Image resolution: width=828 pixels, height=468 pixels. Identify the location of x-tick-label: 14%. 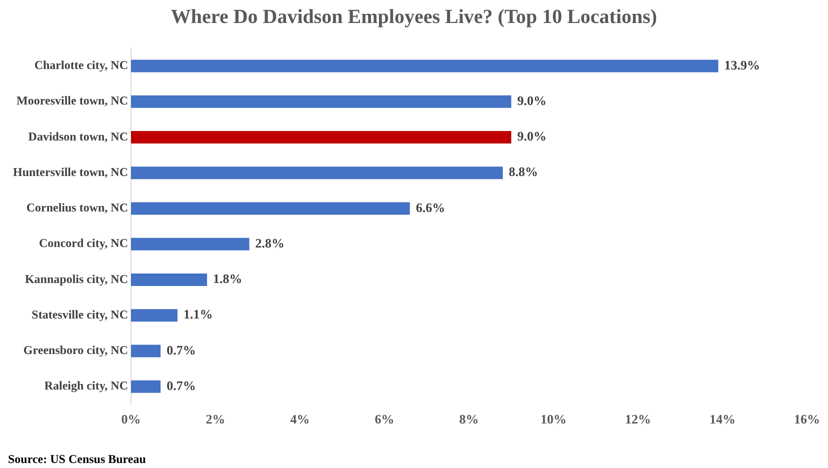
(723, 419).